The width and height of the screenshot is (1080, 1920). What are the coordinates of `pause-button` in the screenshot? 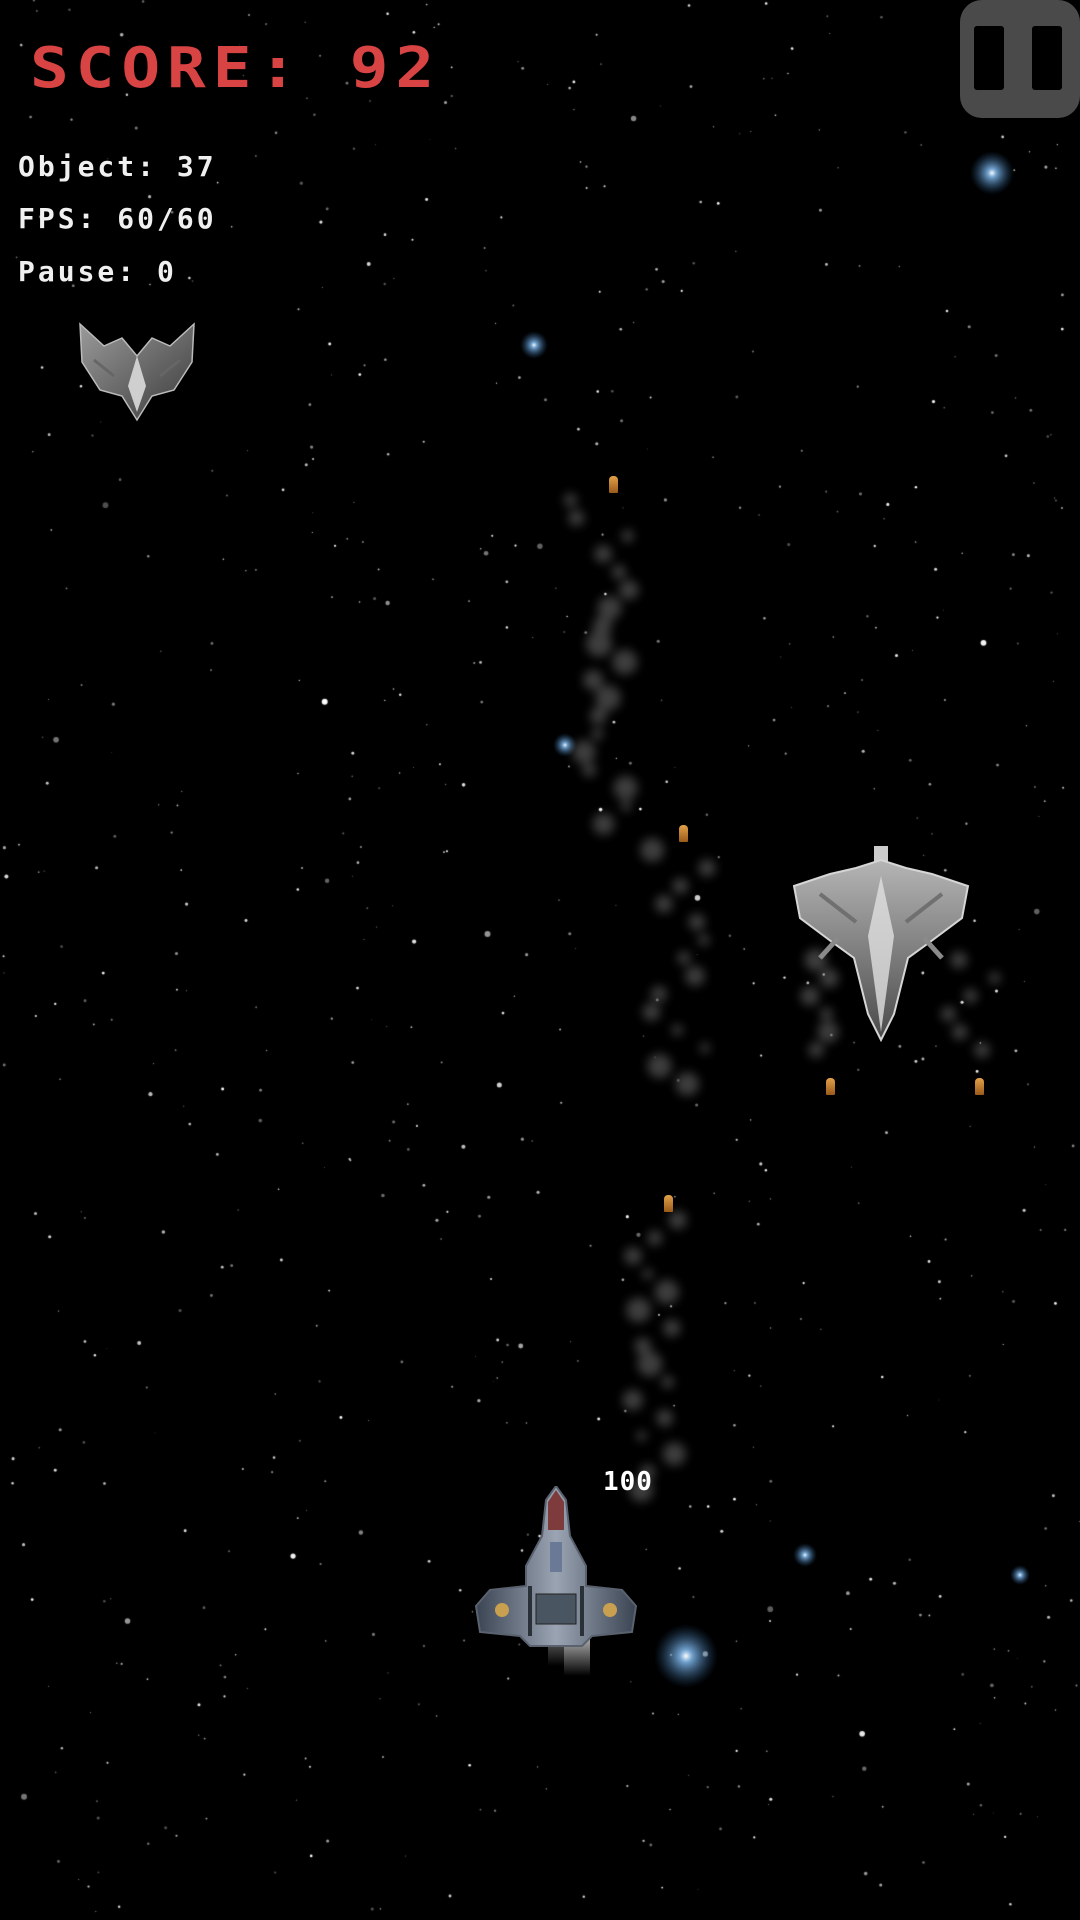 It's located at (1020, 59).